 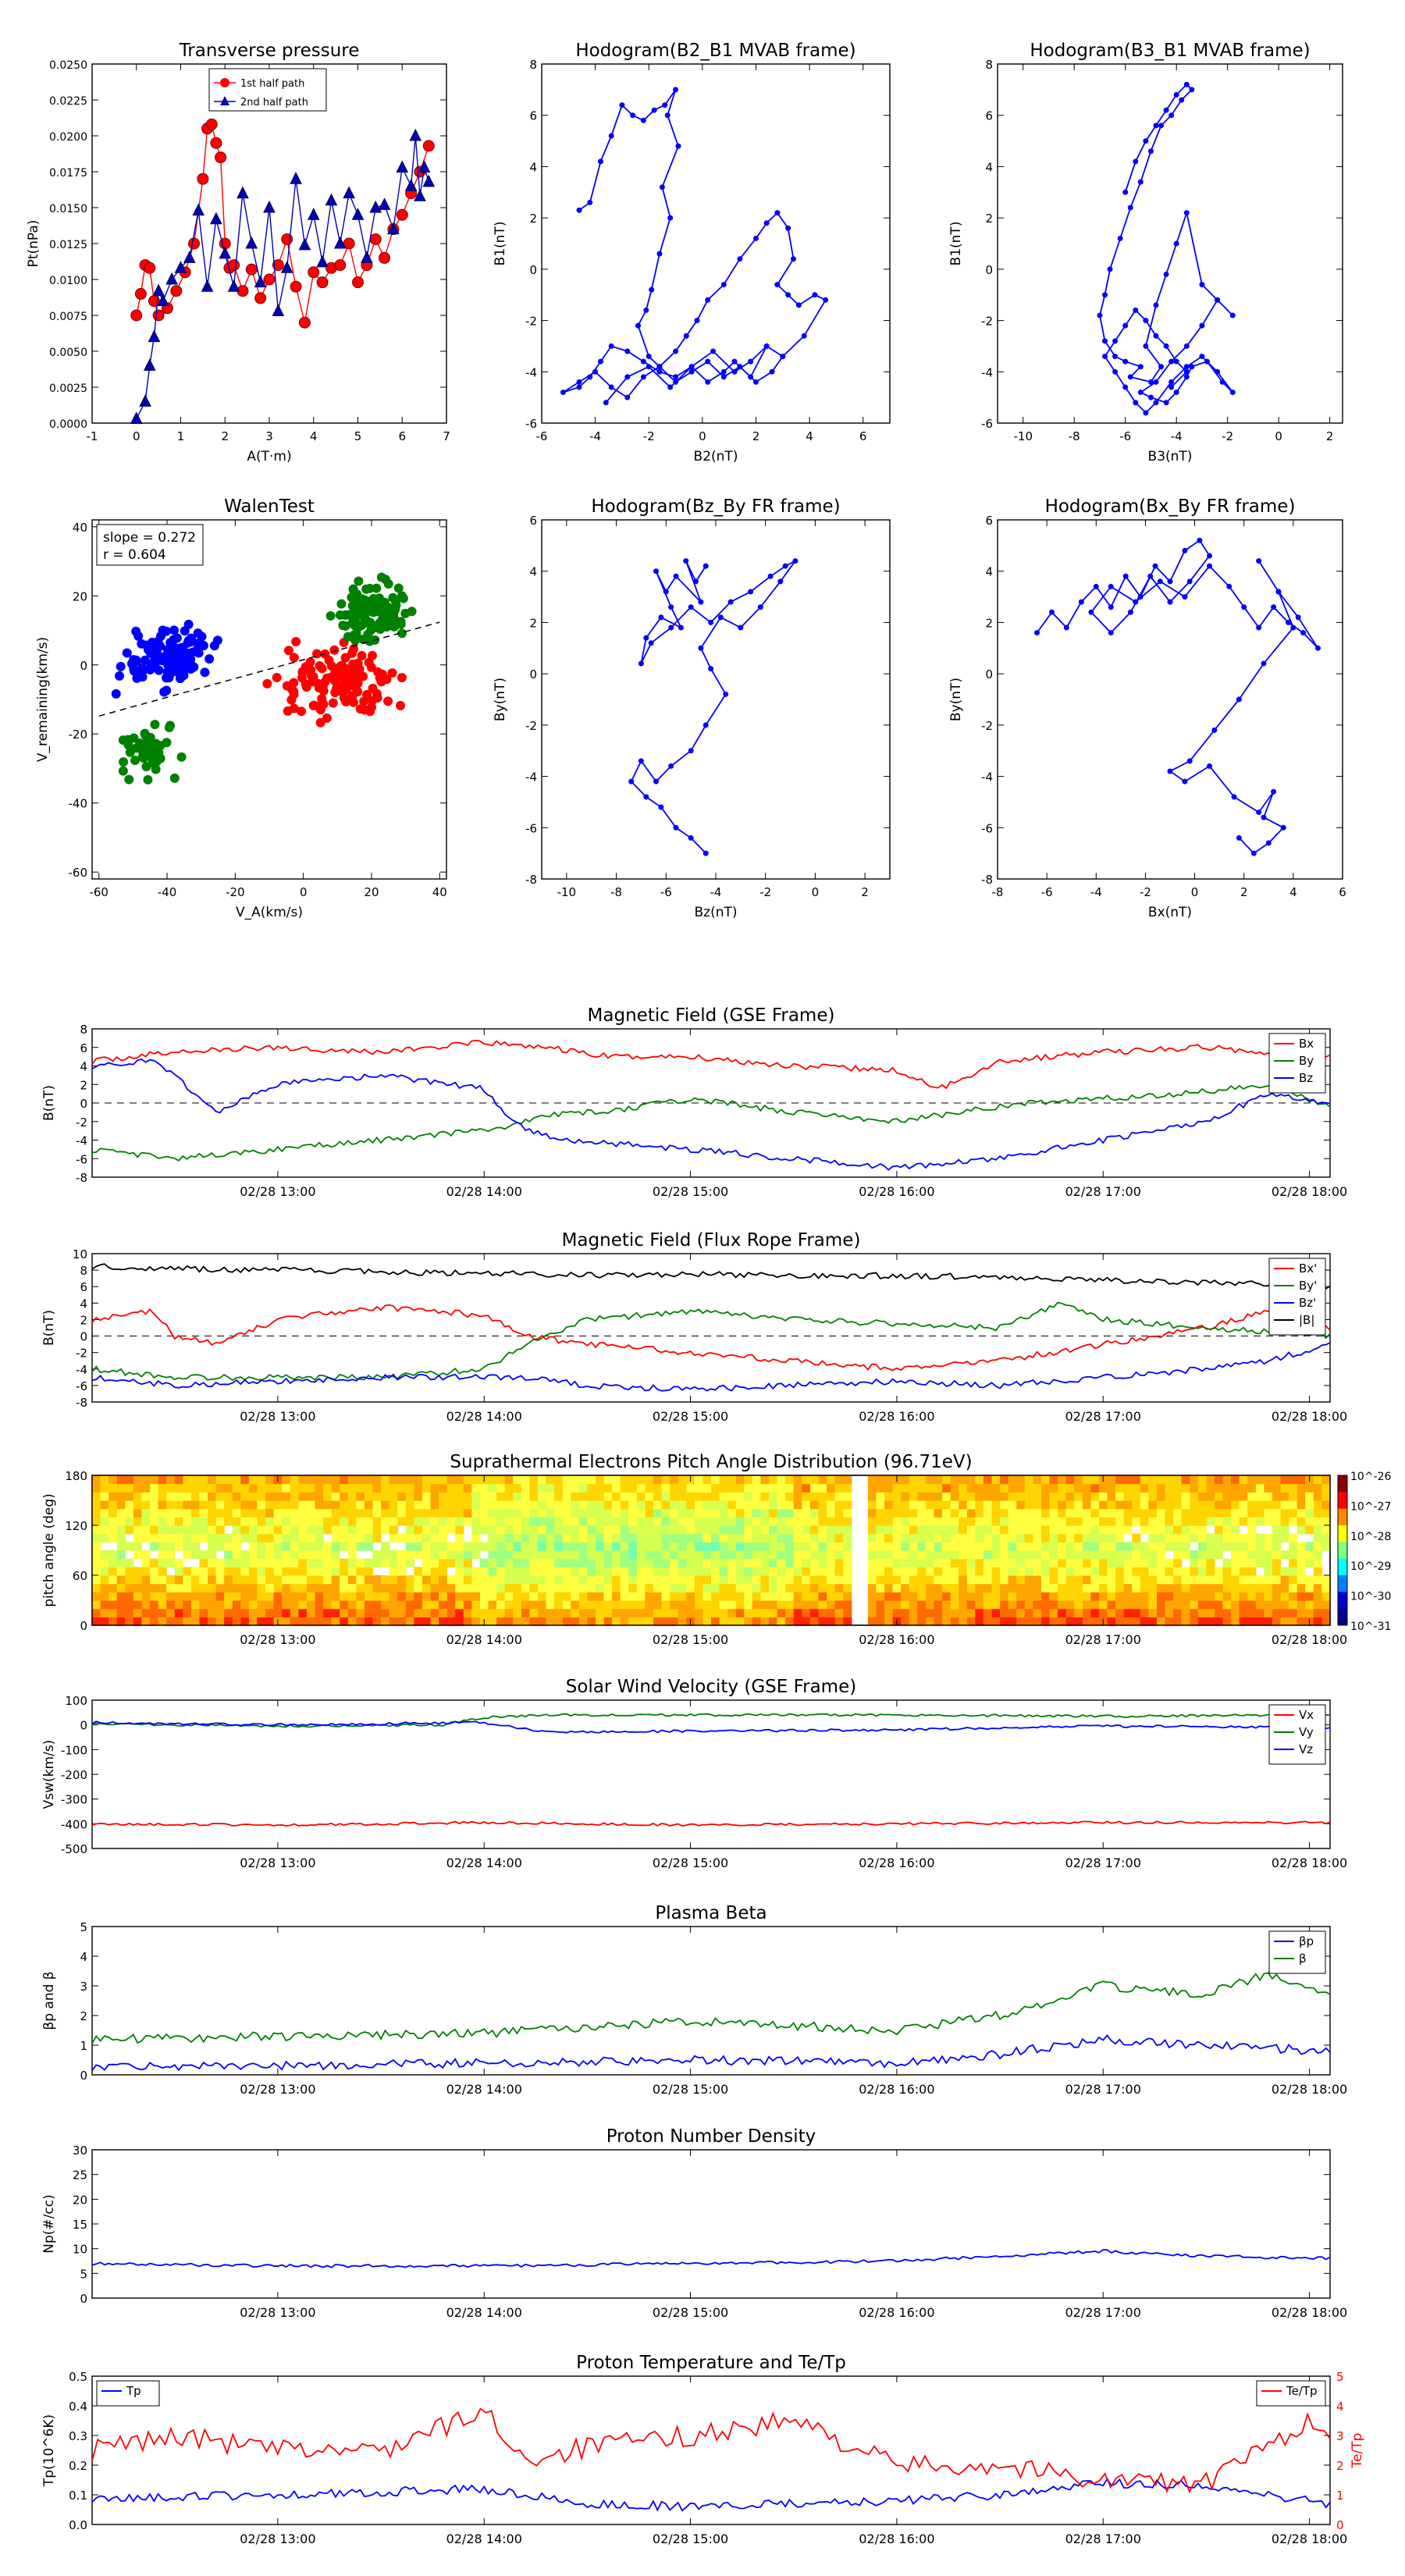 I want to click on colorbar-segment, so click(x=1343, y=1533).